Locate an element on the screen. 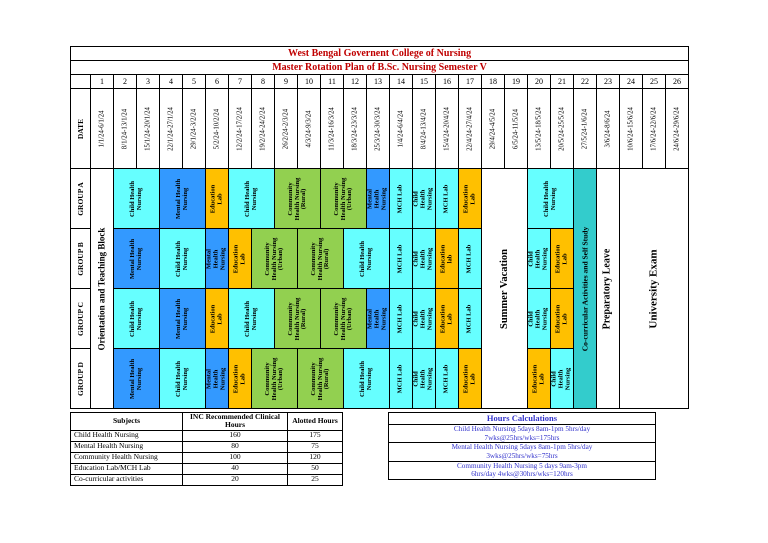 This screenshot has height=543, width=768. date-text: 15/4/24-20/4/24 is located at coordinates (447, 128).